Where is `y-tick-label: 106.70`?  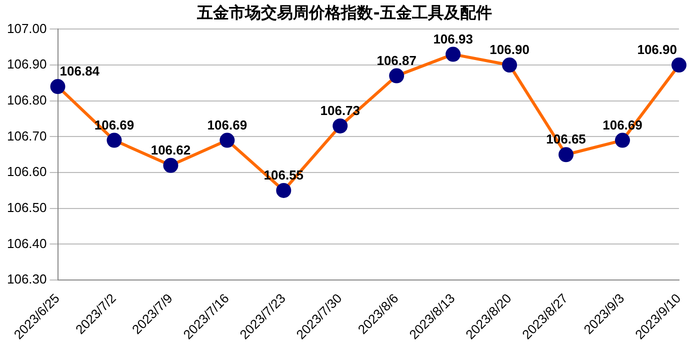
y-tick-label: 106.70 is located at coordinates (26, 136).